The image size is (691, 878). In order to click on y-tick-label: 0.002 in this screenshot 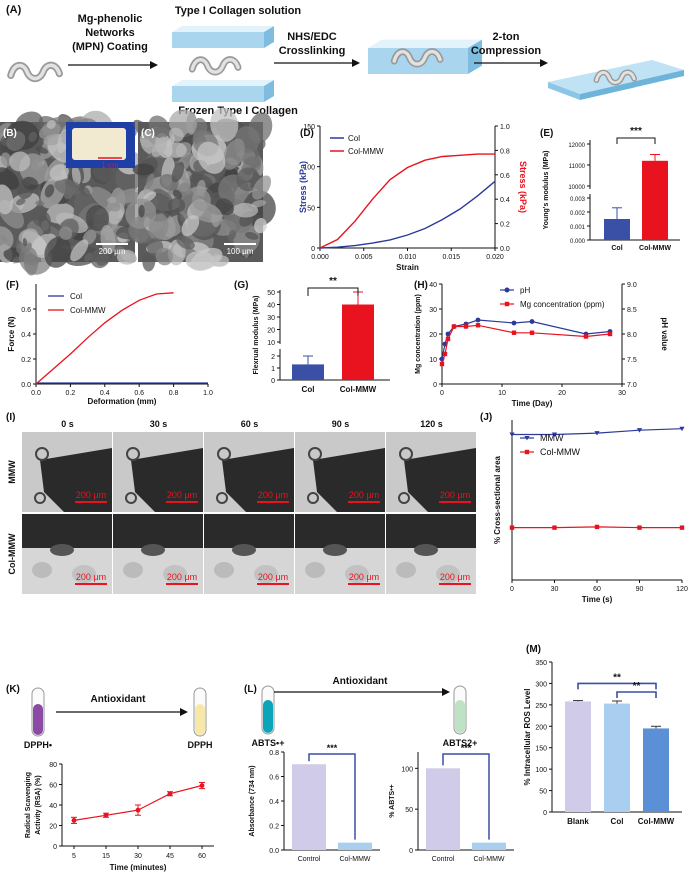, I will do `click(578, 214)`.